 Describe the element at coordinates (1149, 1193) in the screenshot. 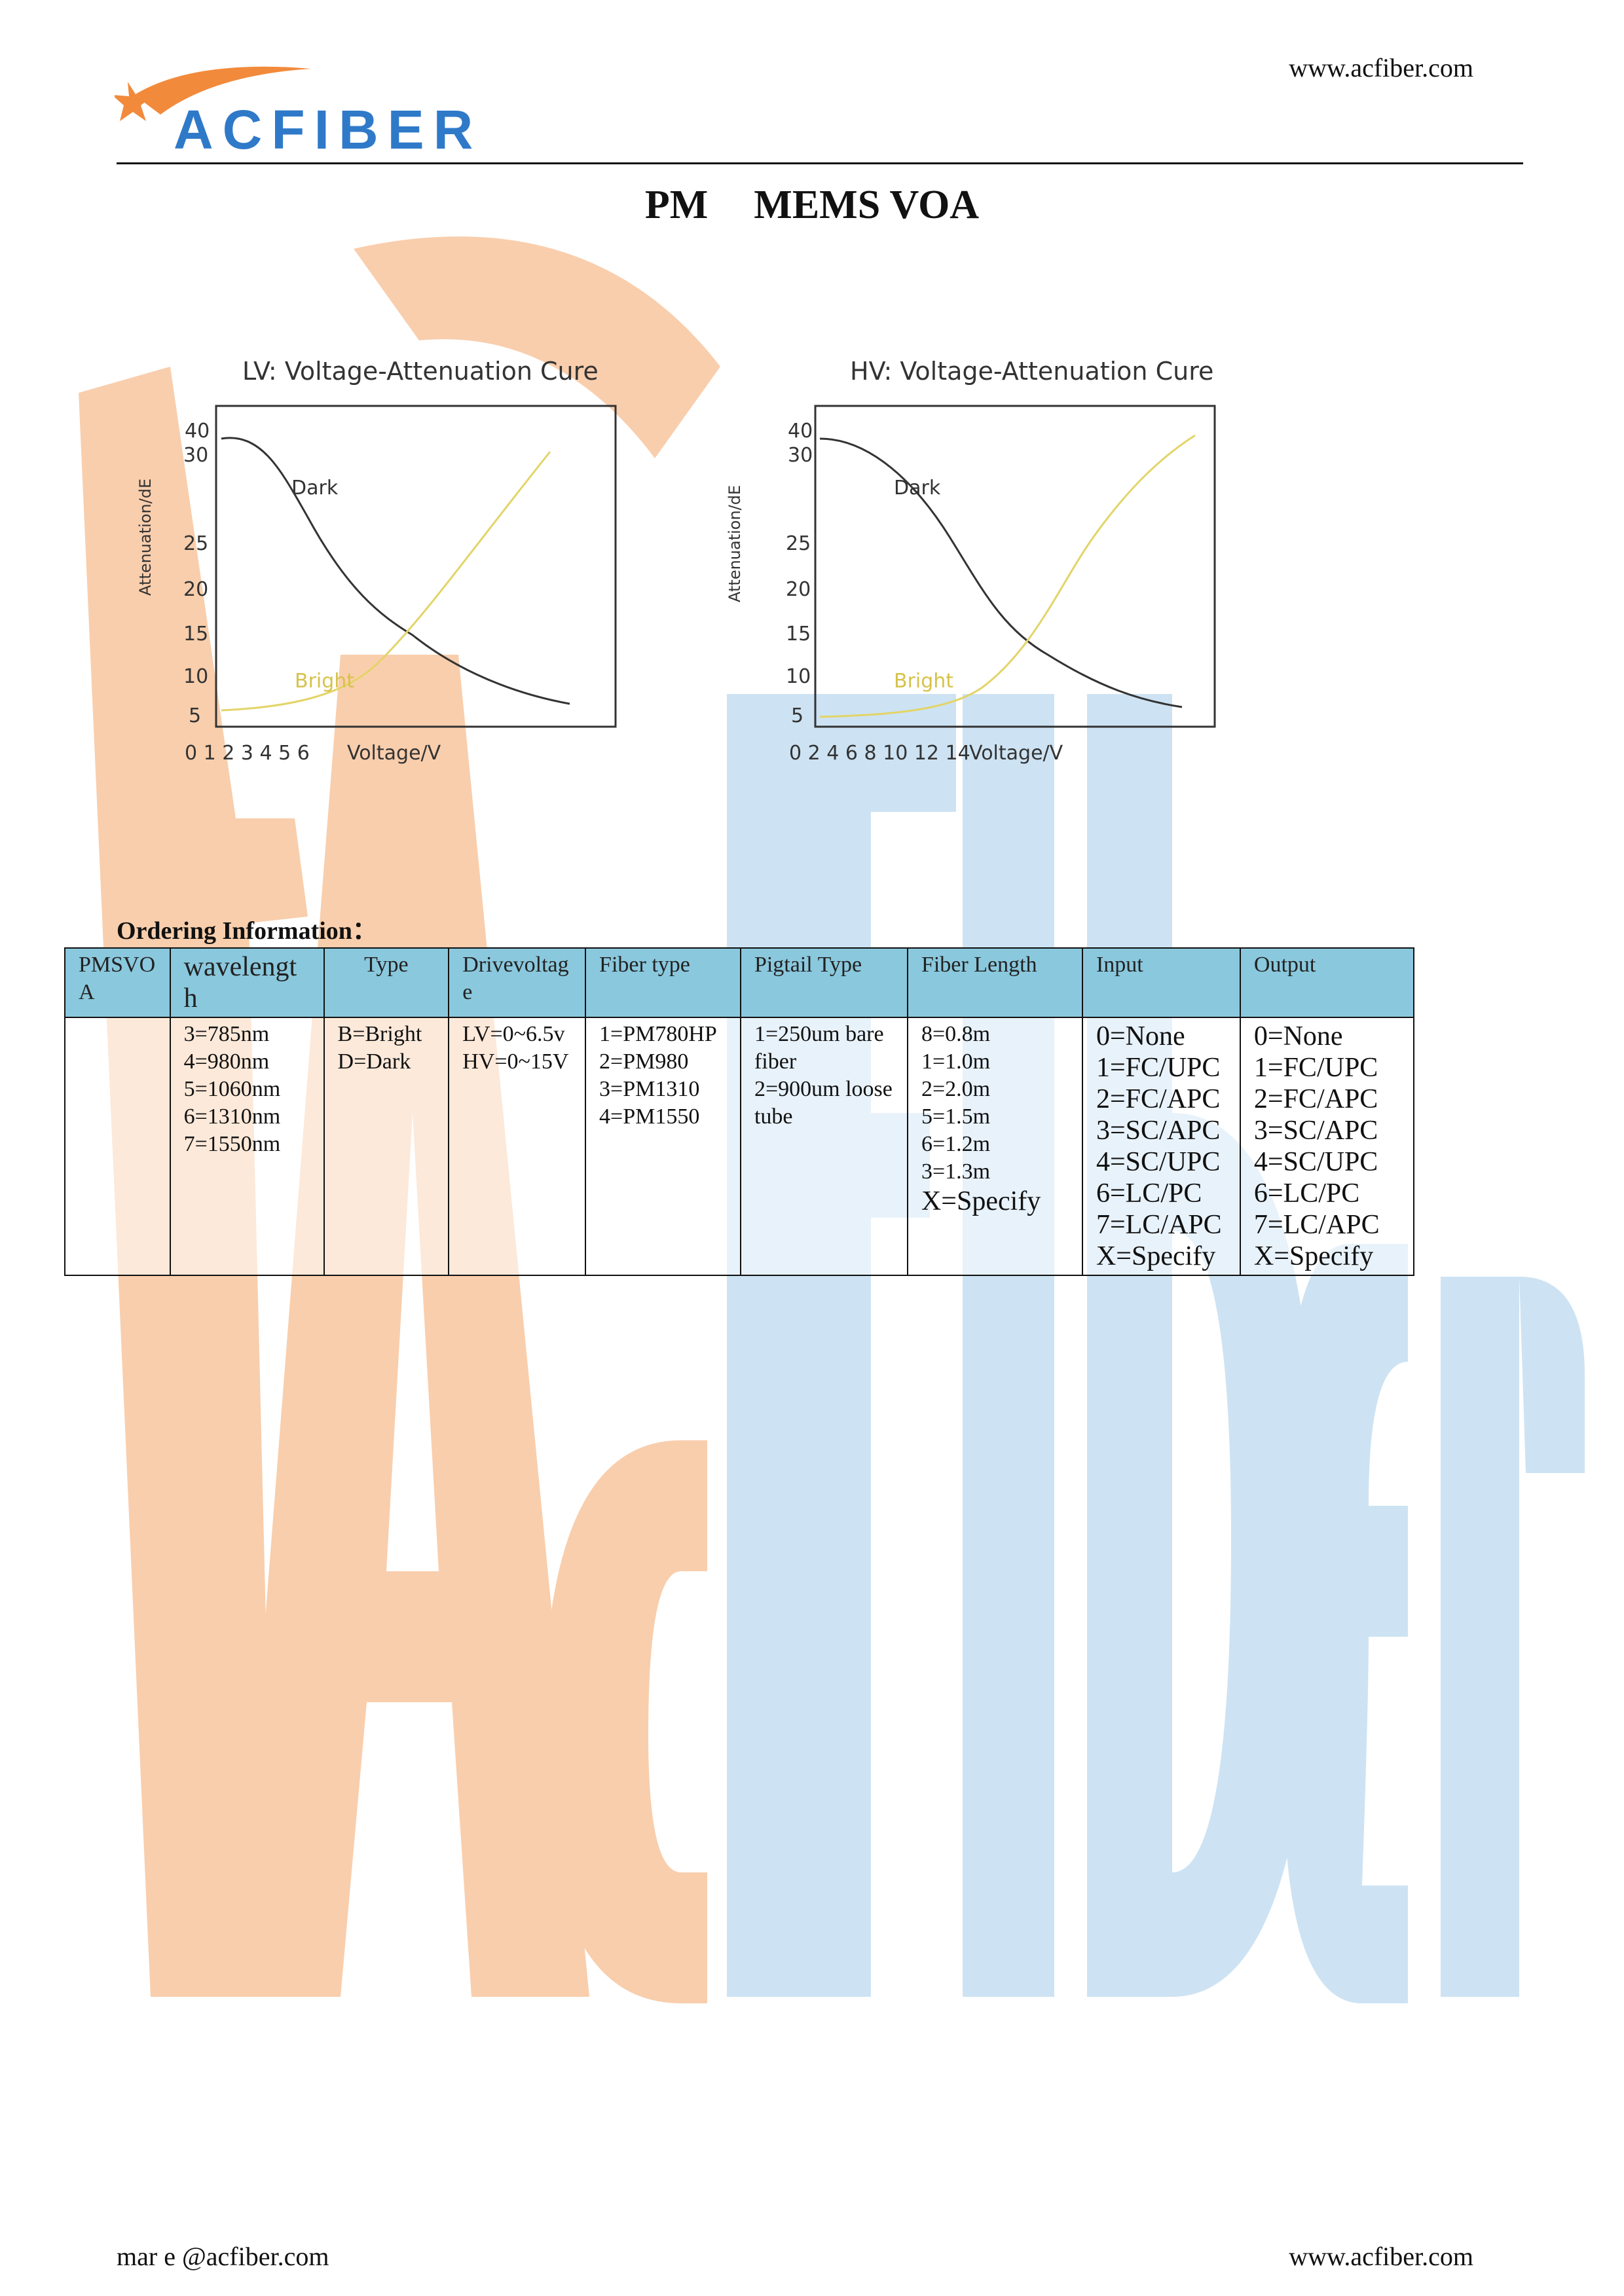

I see `option-item: 6=LC/PC` at that location.